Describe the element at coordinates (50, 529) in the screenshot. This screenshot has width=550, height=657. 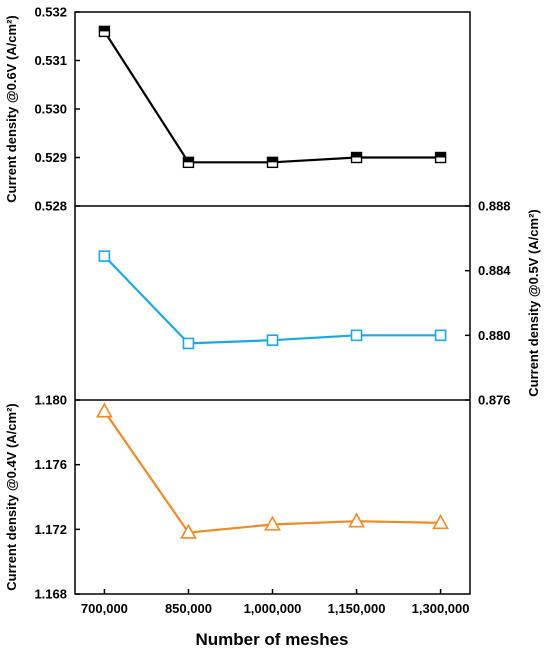
I see `y-tick-label: 1.172` at that location.